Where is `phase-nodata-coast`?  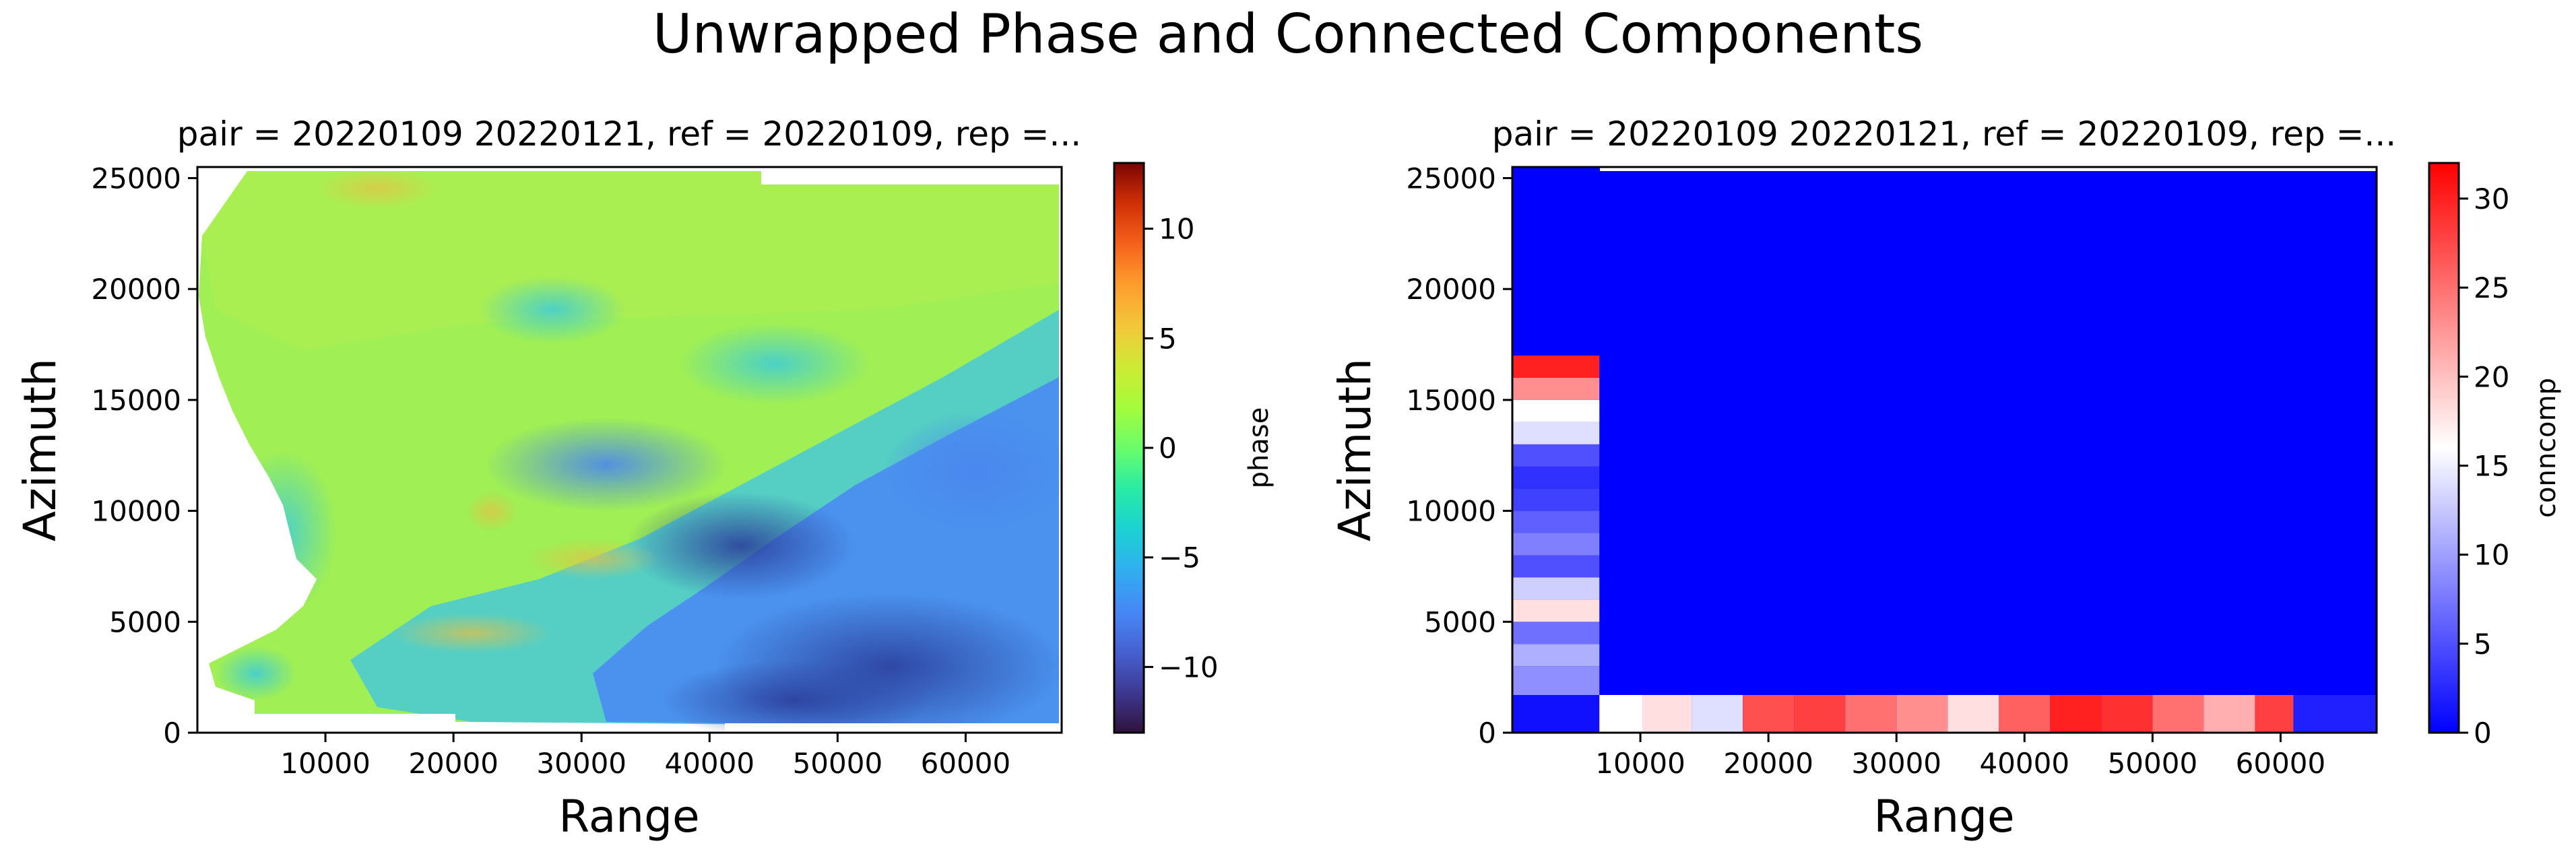 phase-nodata-coast is located at coordinates (257, 505).